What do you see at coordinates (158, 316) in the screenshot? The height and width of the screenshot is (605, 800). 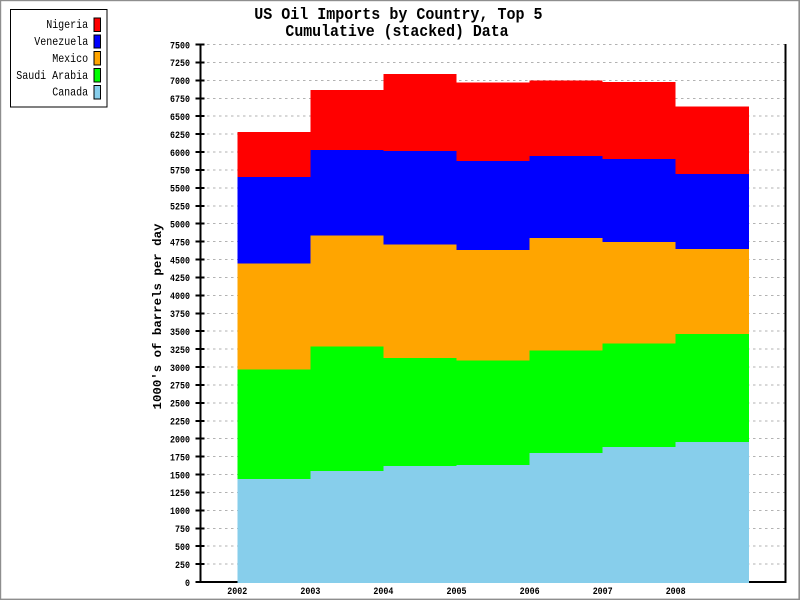 I see `svg-text: 1000's of barrels per day` at bounding box center [158, 316].